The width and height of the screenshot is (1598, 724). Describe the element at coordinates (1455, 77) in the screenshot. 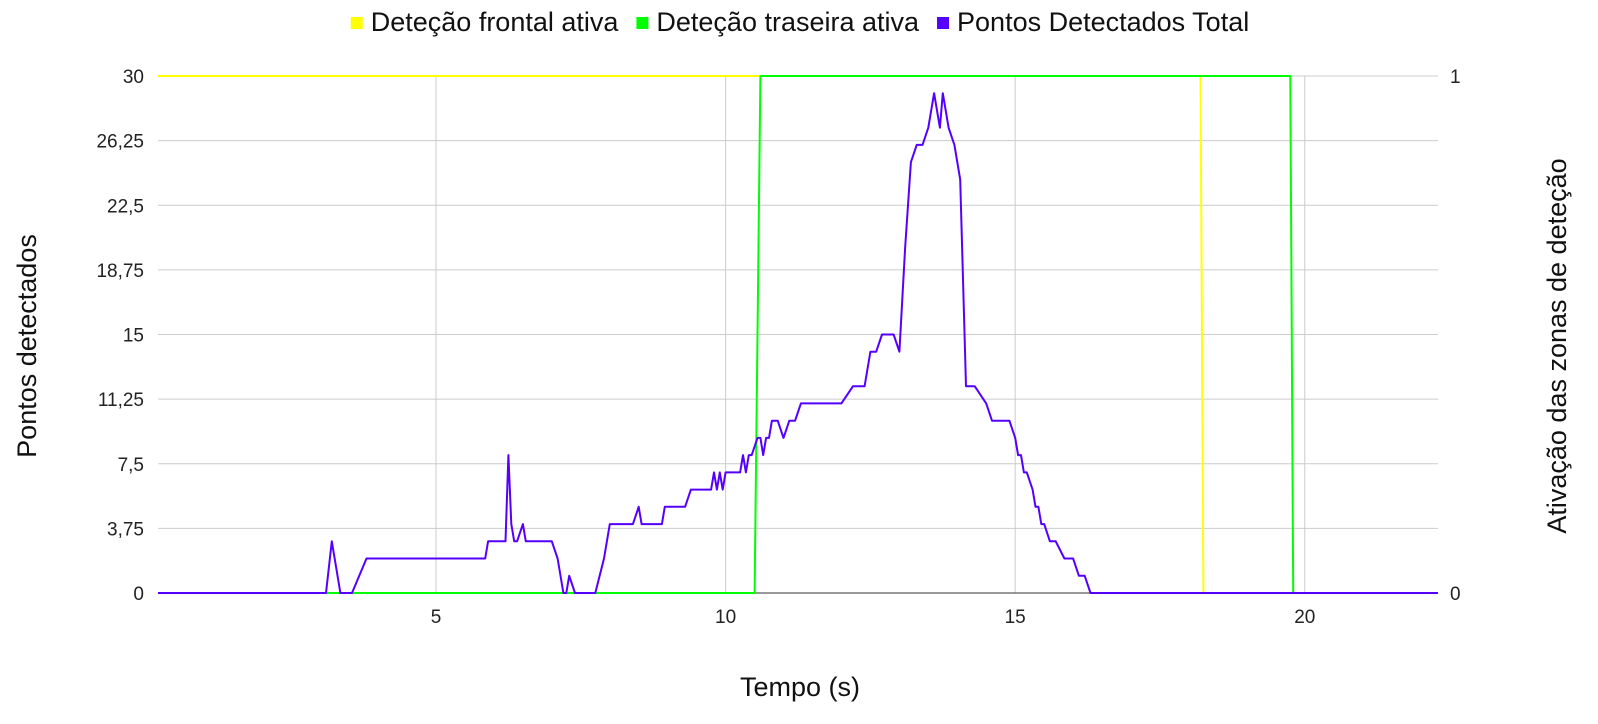

I see `y2-tick-label: 1` at that location.